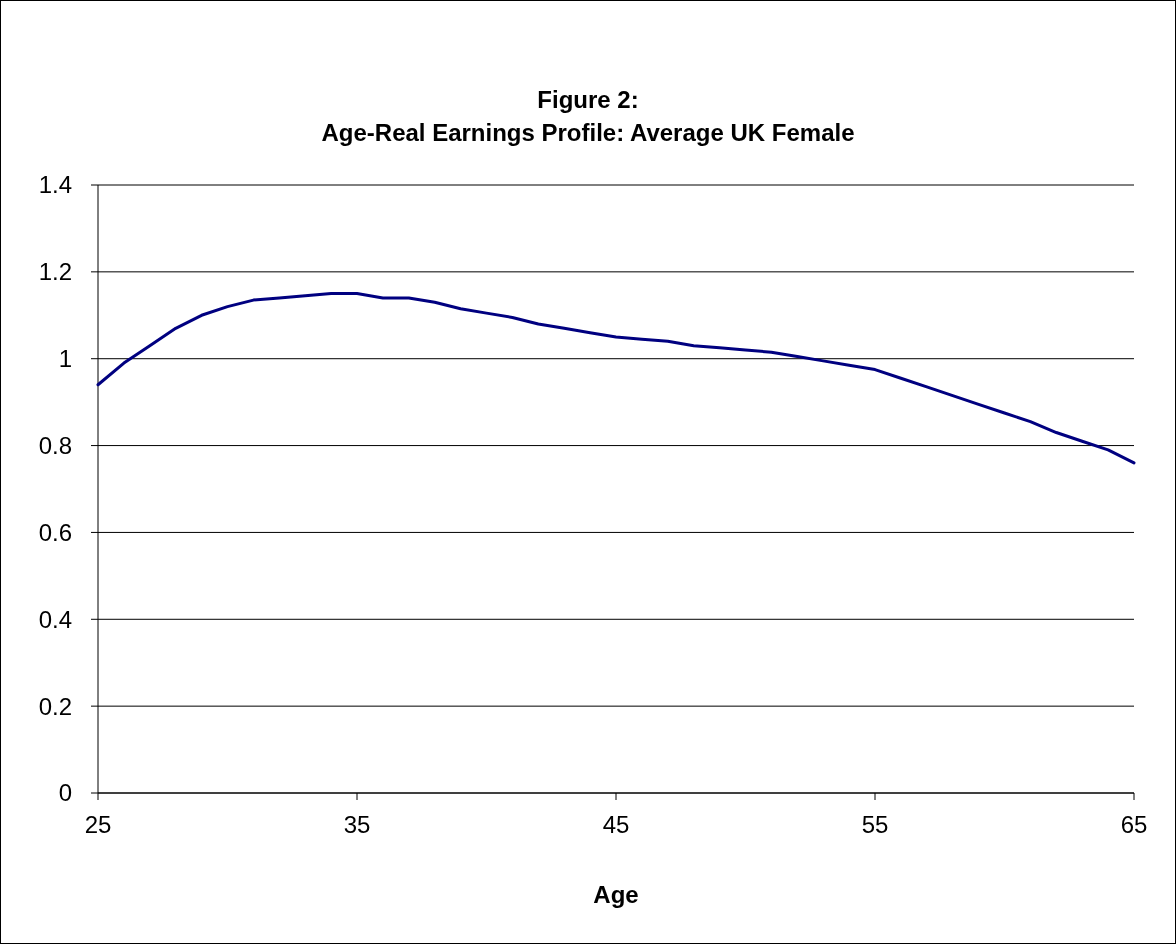 The height and width of the screenshot is (944, 1176). Describe the element at coordinates (55, 532) in the screenshot. I see `y-tick-label: 0.6` at that location.